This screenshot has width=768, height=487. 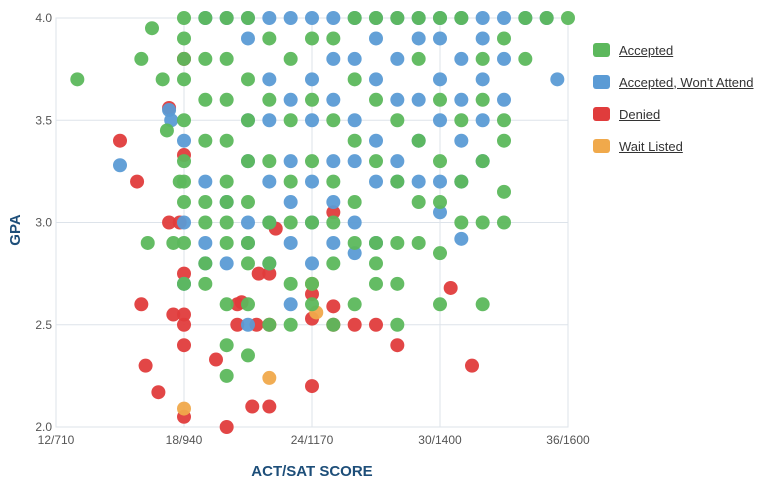 I want to click on legend-item-denied: Denied, so click(x=680, y=114).